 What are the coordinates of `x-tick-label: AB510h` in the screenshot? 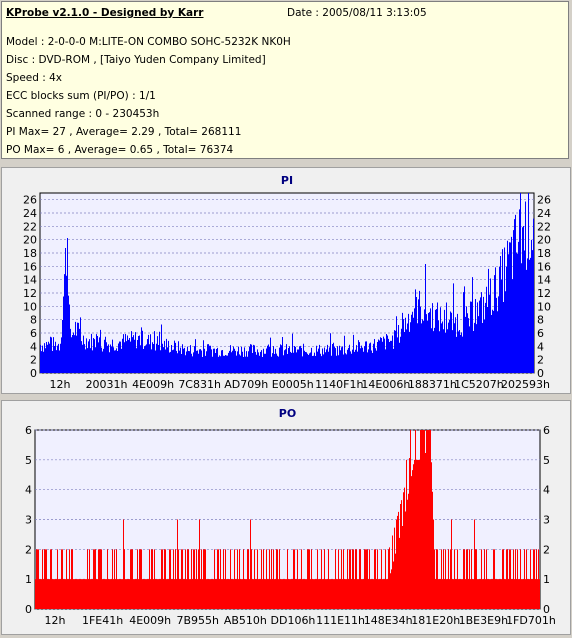 It's located at (245, 620).